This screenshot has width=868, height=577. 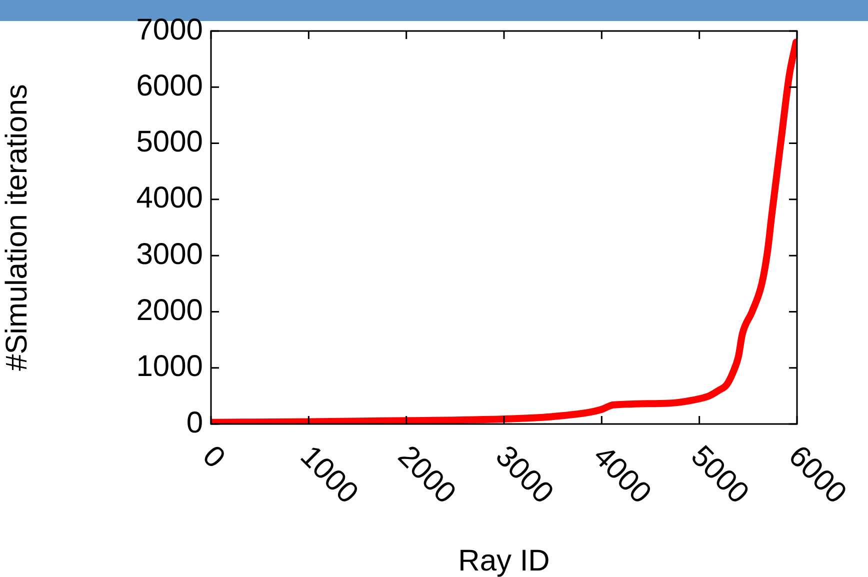 I want to click on y-tick-label: 0, so click(x=194, y=423).